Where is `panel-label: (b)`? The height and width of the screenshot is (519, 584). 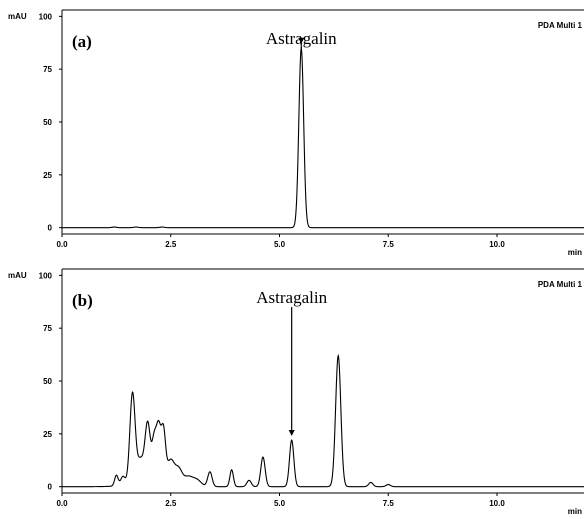
panel-label: (b) is located at coordinates (82, 300).